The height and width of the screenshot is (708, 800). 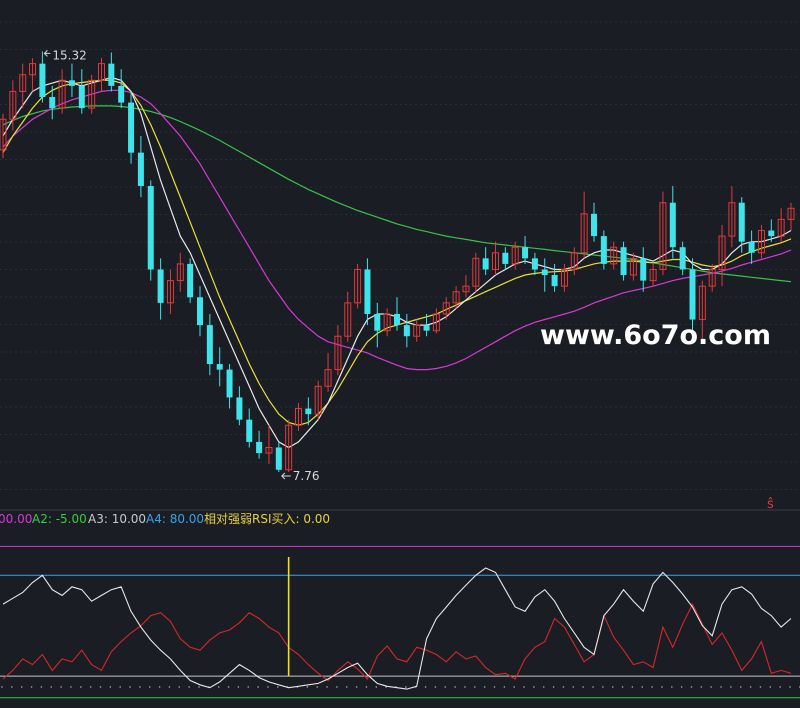 What do you see at coordinates (770, 504) in the screenshot?
I see `corner-icon: ŝ` at bounding box center [770, 504].